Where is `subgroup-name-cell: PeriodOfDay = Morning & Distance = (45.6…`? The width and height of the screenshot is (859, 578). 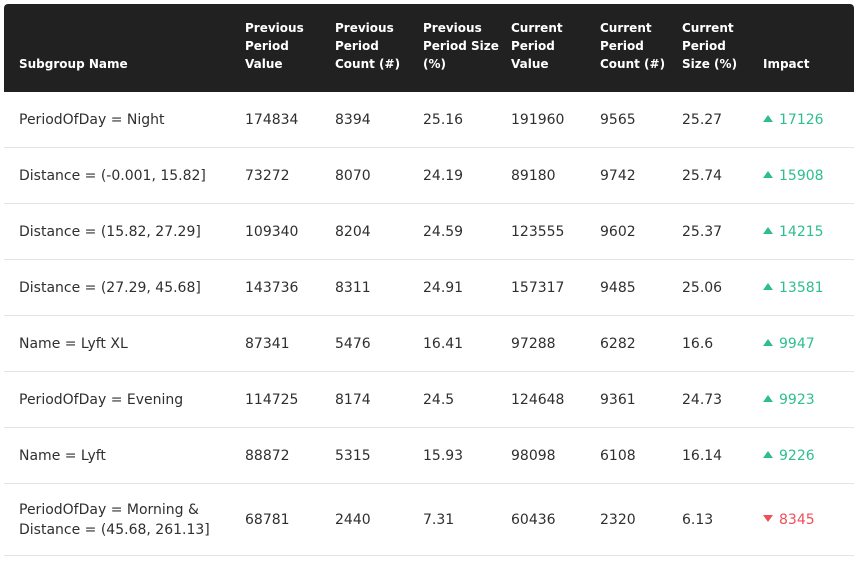 subgroup-name-cell: PeriodOfDay = Morning & Distance = (45.6… is located at coordinates (124, 520).